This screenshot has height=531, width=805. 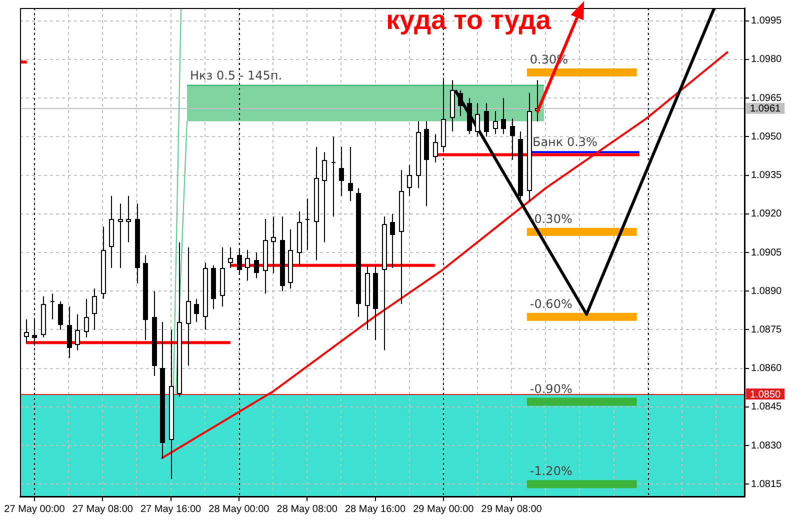 What do you see at coordinates (511, 509) in the screenshot?
I see `x-tick-label: 29 May 08:00` at bounding box center [511, 509].